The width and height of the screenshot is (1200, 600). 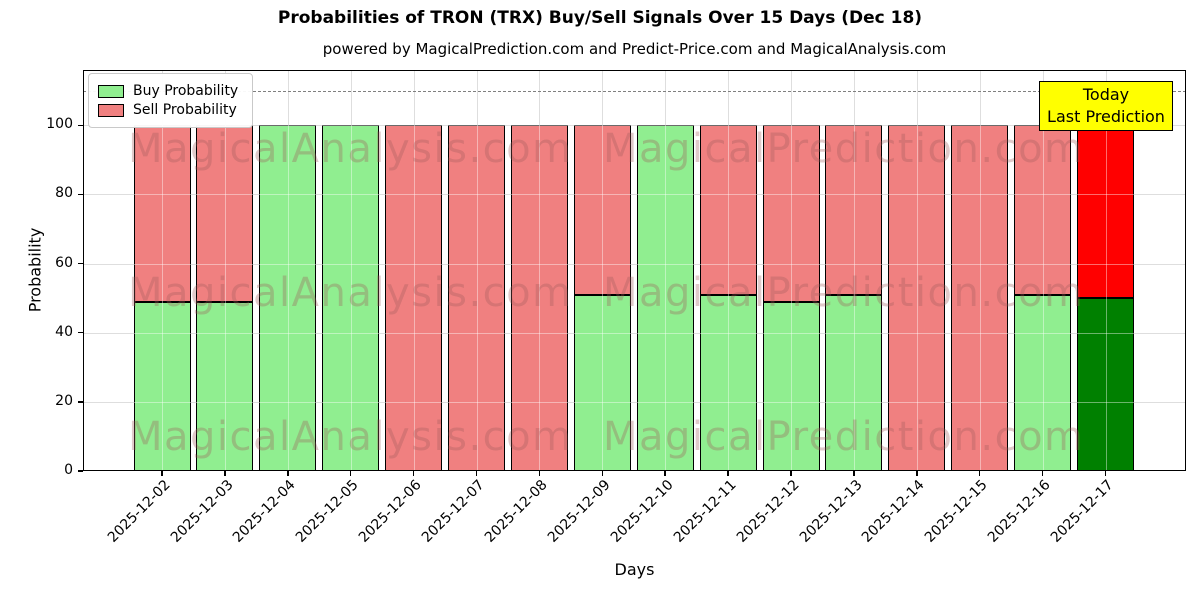 What do you see at coordinates (634, 91) in the screenshot?
I see `threshold-dashed-line` at bounding box center [634, 91].